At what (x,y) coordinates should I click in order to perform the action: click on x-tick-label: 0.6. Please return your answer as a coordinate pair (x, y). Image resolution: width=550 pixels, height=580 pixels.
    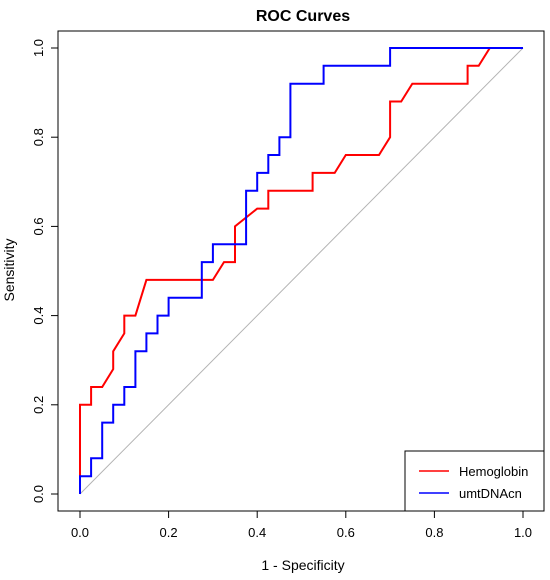
    Looking at the image, I should click on (346, 532).